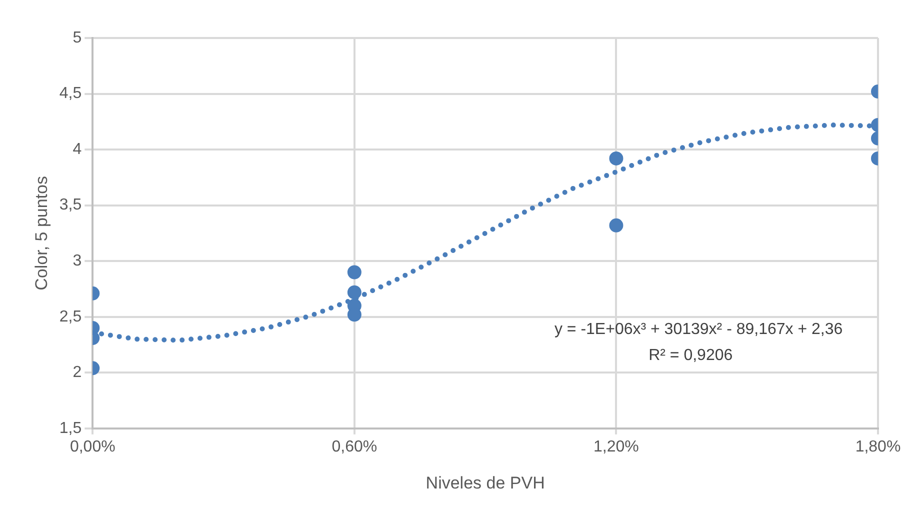 This screenshot has height=521, width=923. I want to click on y-tick-label: 4, so click(77, 149).